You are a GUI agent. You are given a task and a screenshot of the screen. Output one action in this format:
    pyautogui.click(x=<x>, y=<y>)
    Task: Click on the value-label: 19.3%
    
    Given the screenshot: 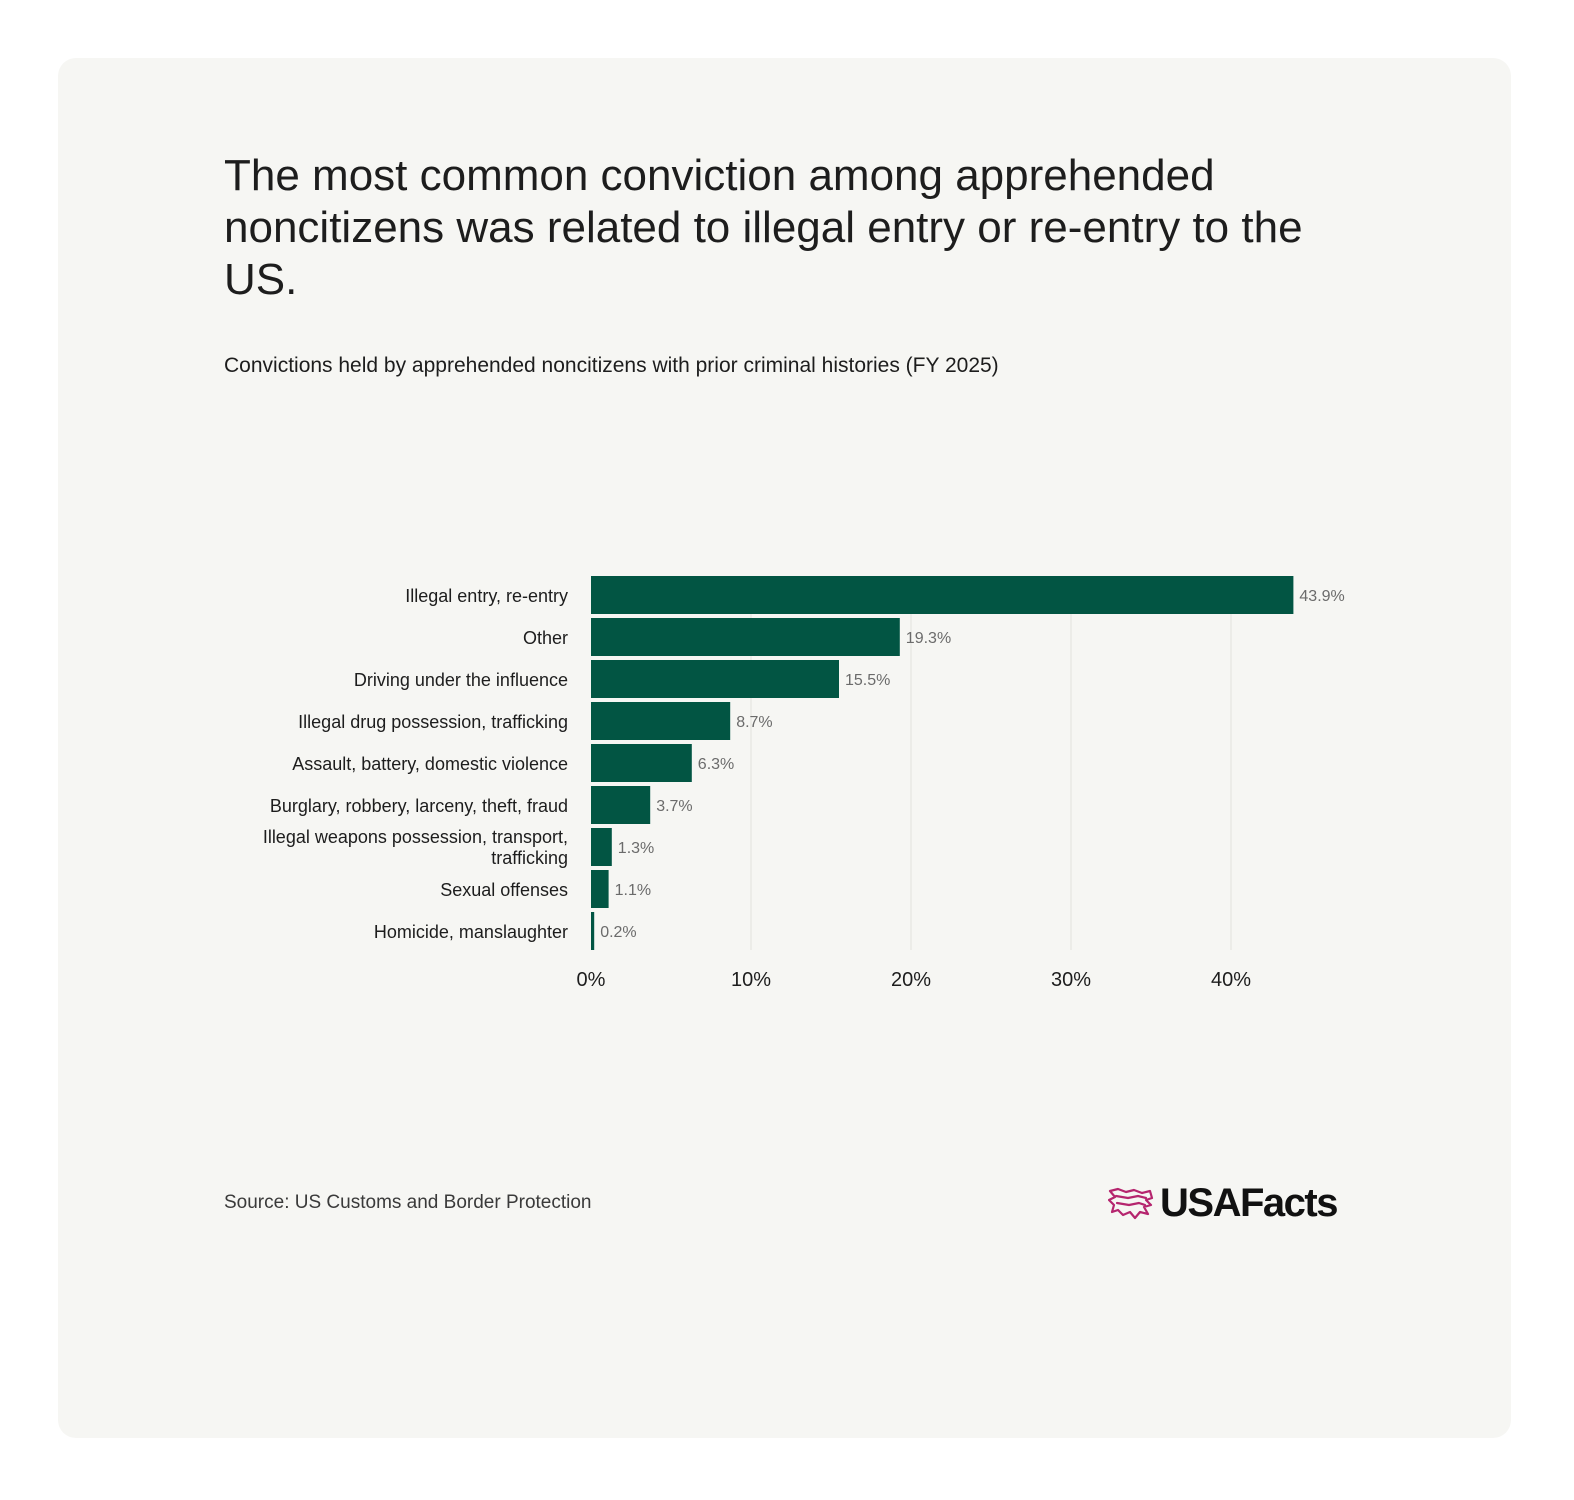 What is the action you would take?
    pyautogui.click(x=928, y=638)
    